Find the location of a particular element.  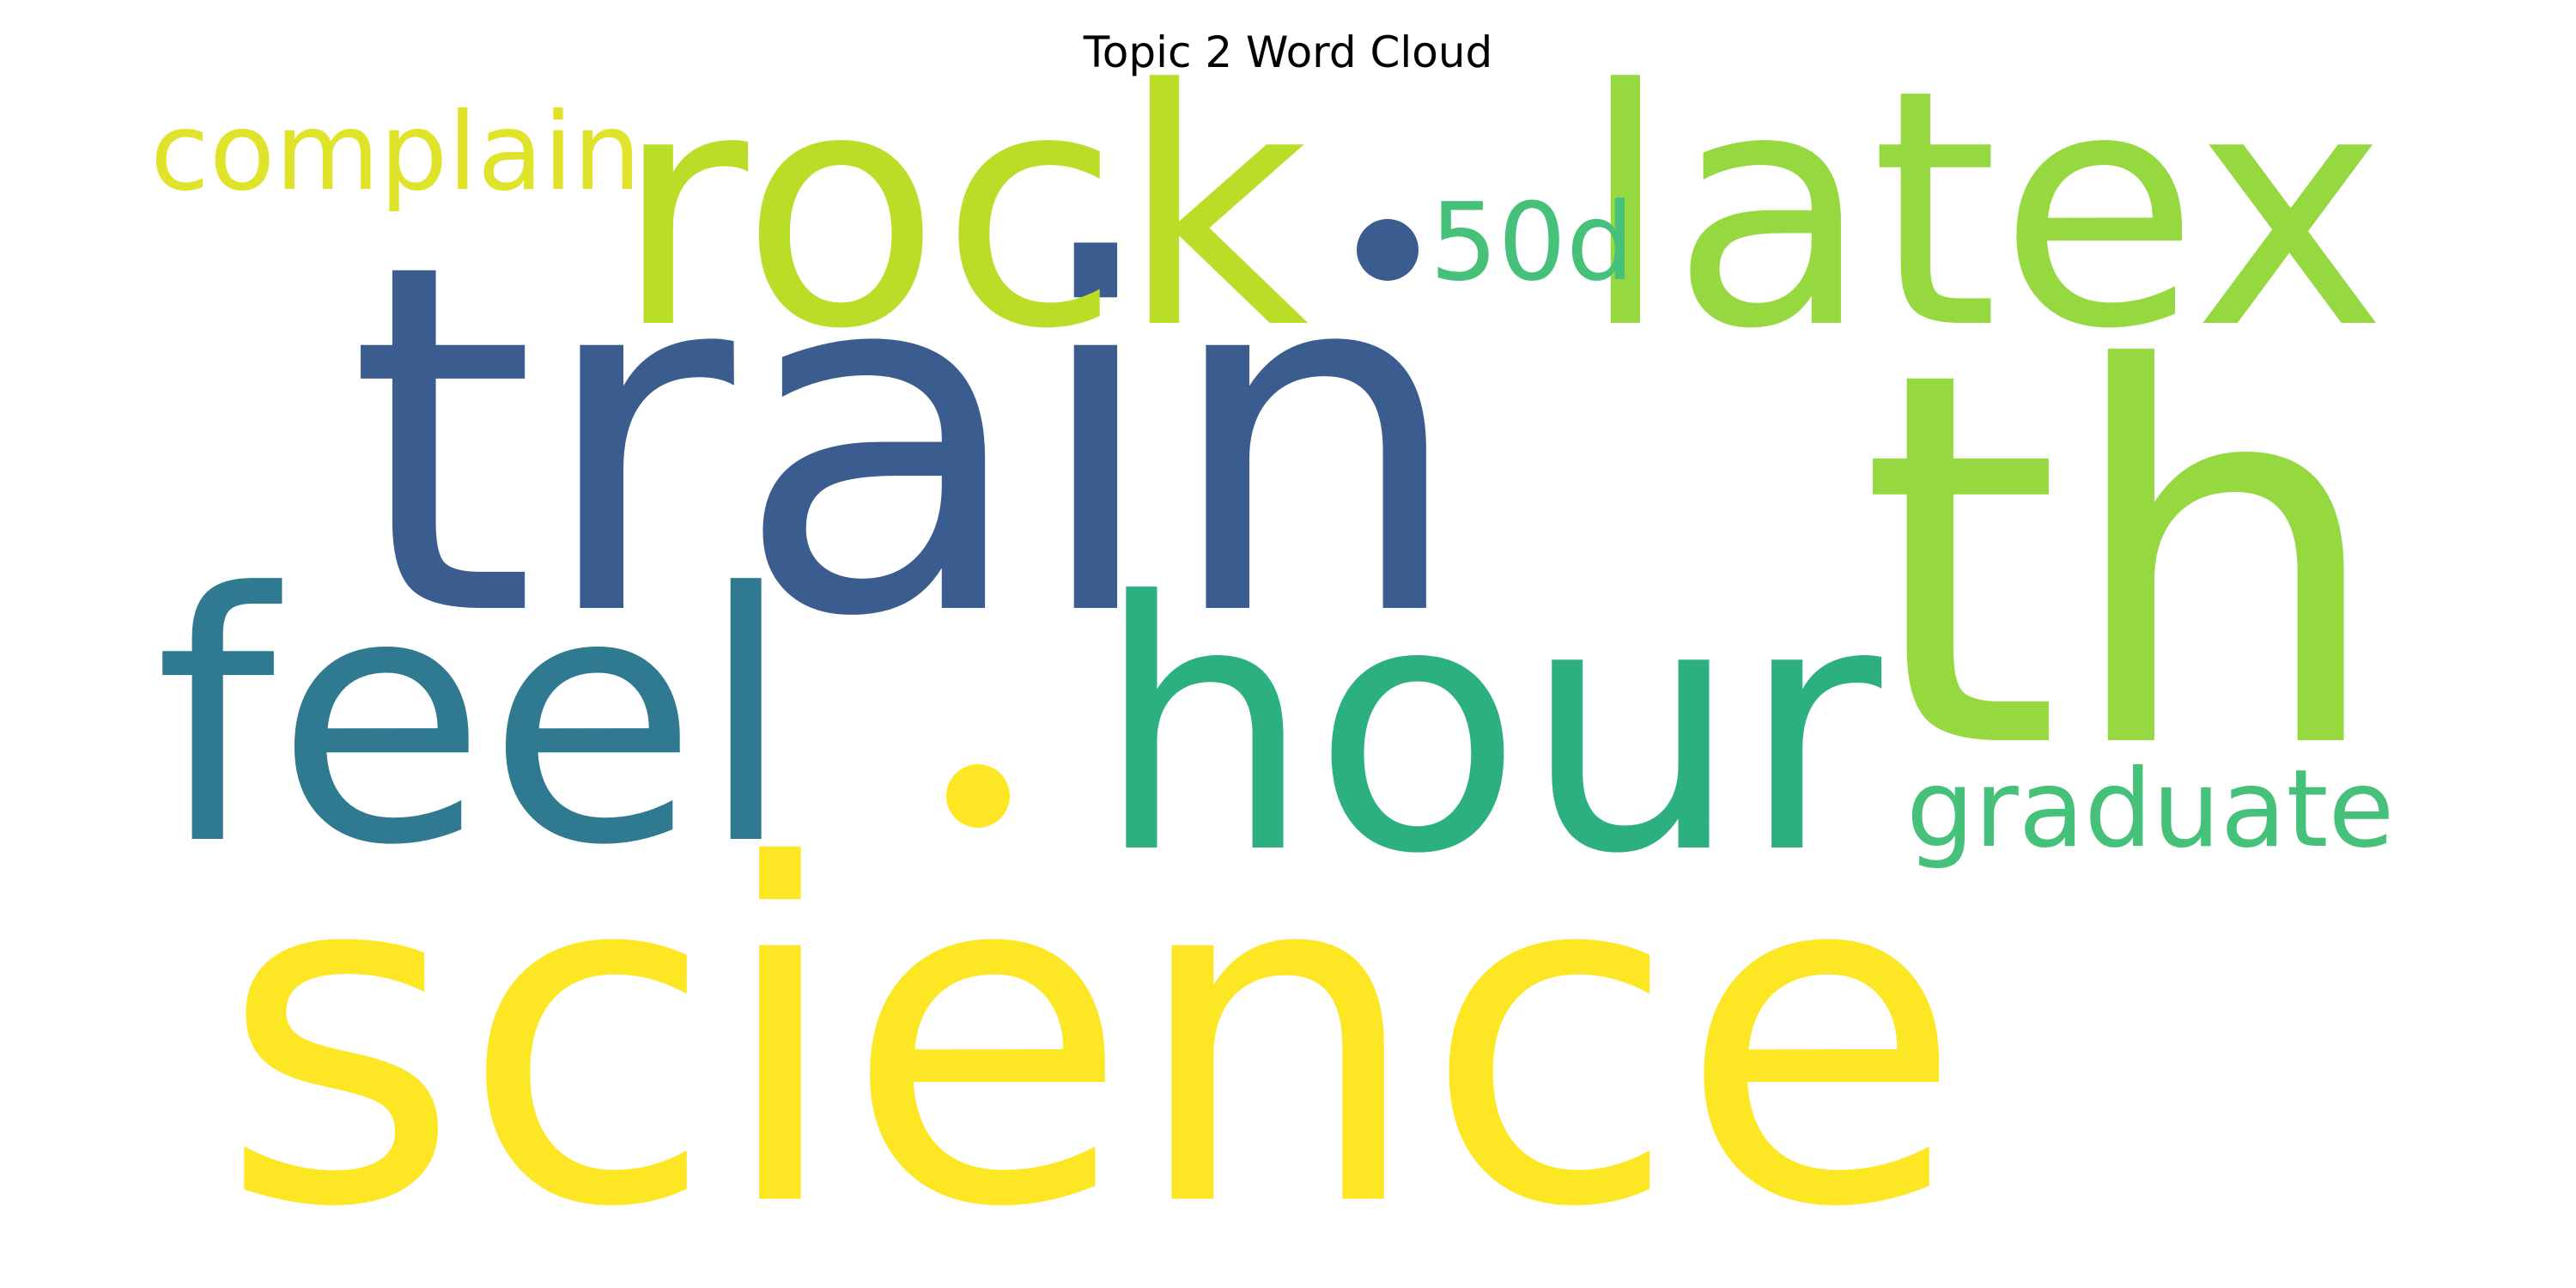

word-latex: latex is located at coordinates (1983, 210).